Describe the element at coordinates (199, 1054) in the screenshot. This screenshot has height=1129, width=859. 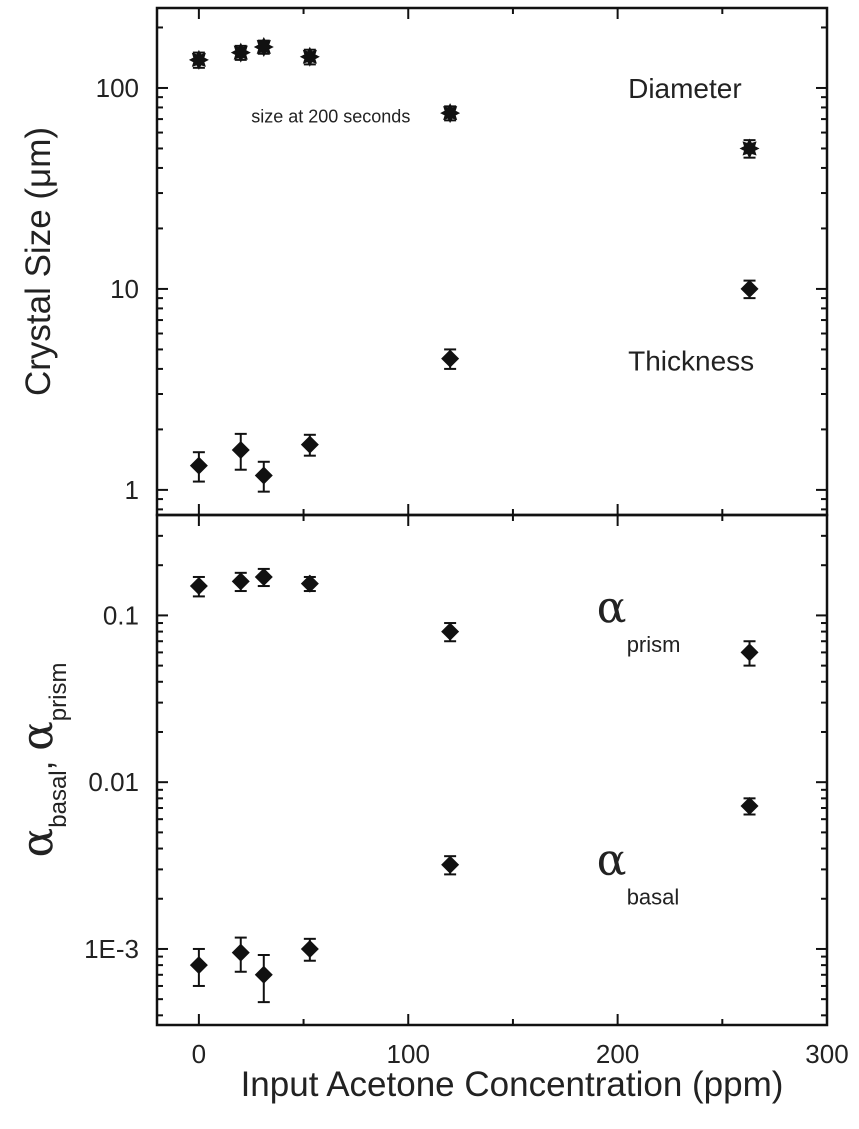
I see `x-tick-label: 0` at that location.